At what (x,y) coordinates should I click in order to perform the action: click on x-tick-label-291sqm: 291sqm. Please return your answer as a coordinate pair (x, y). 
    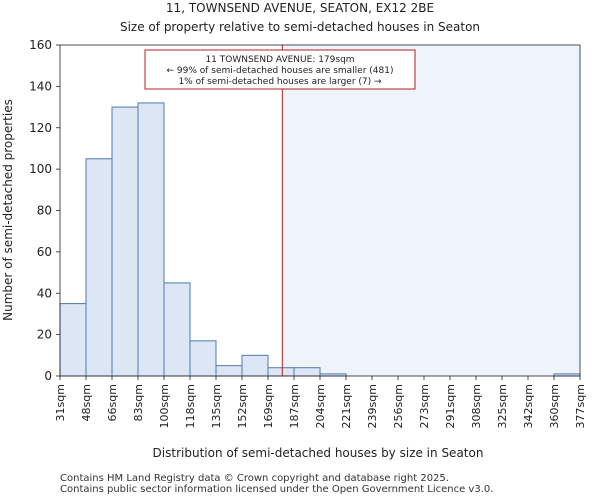
    Looking at the image, I should click on (450, 406).